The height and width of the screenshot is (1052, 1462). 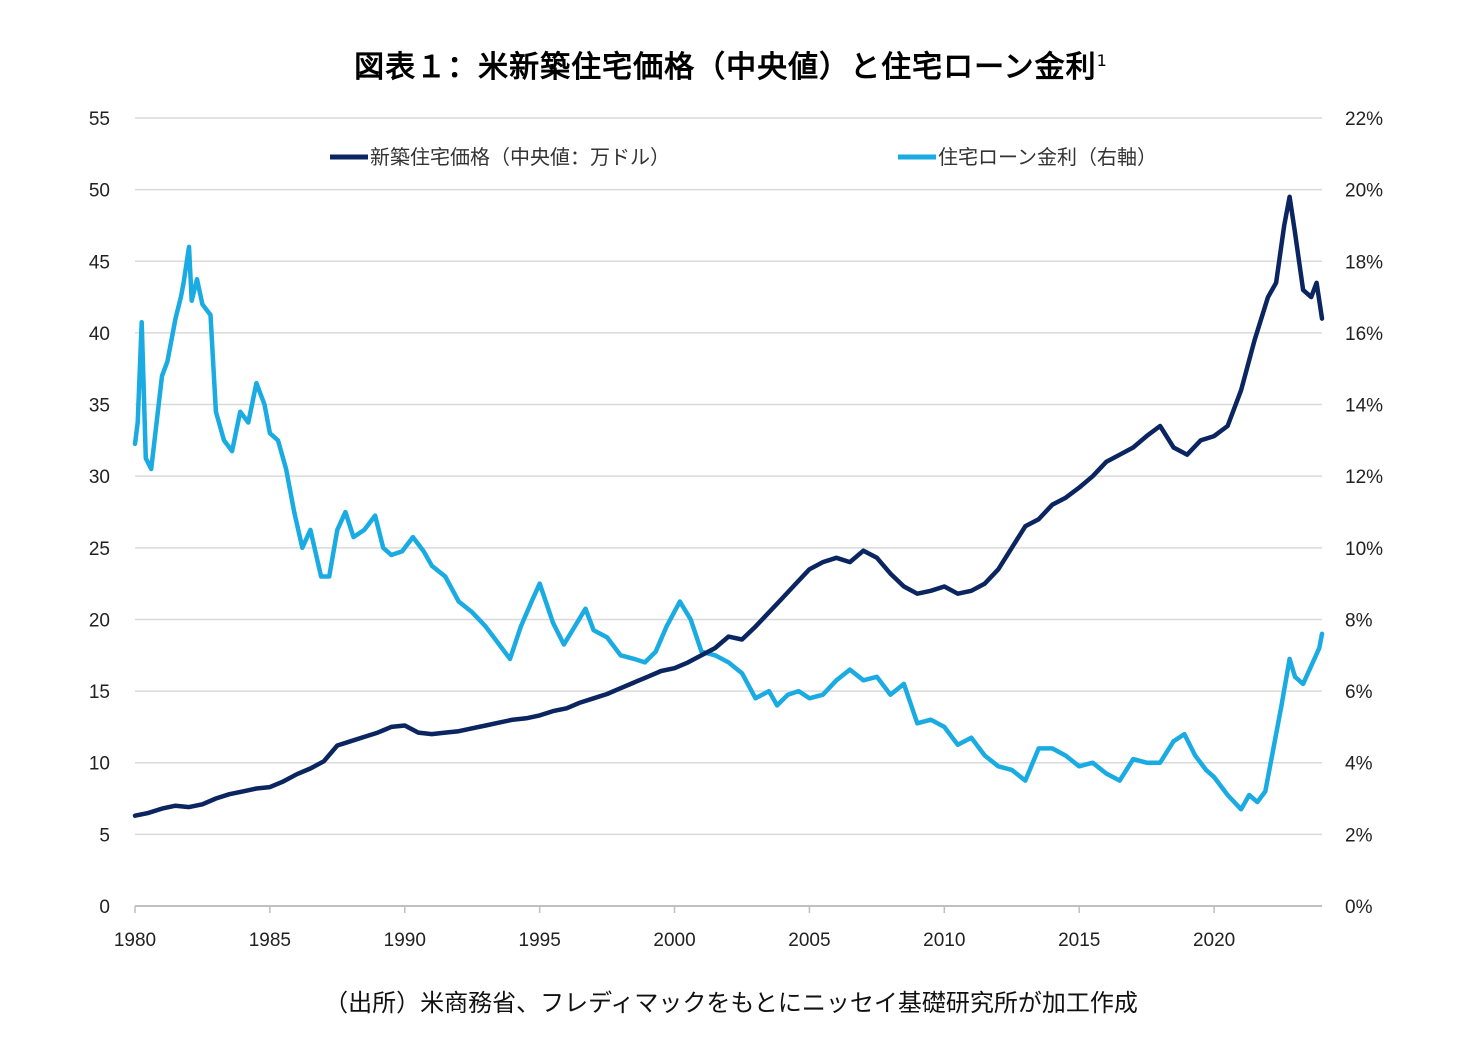 I want to click on right-tick-label: 10%, so click(x=1364, y=549).